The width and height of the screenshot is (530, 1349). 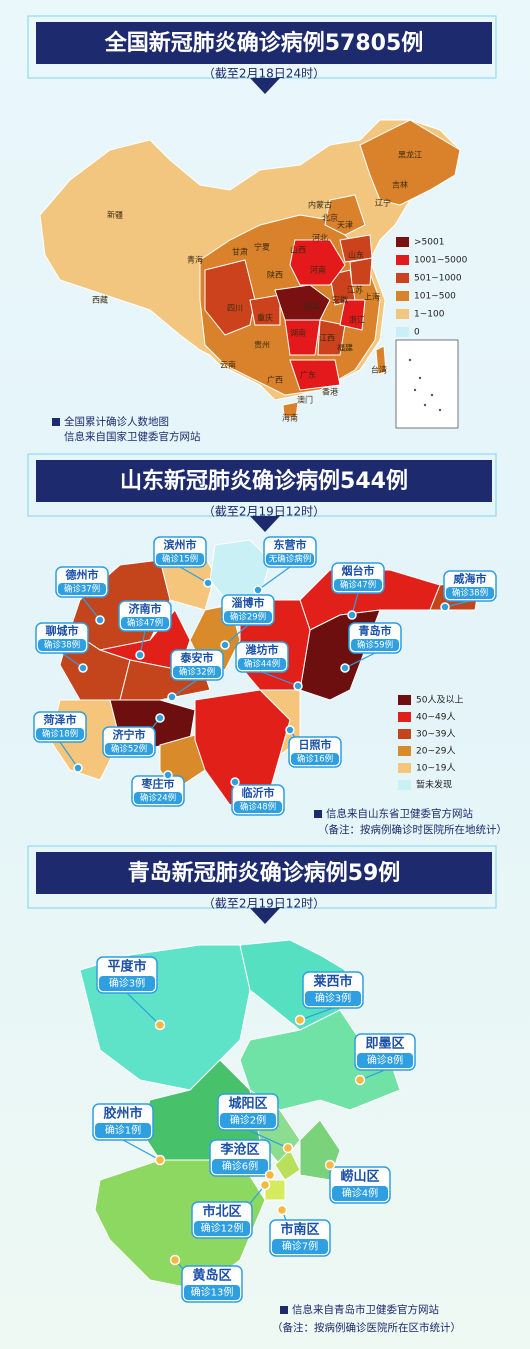 I want to click on callout-cases: 确诊8例, so click(x=385, y=1060).